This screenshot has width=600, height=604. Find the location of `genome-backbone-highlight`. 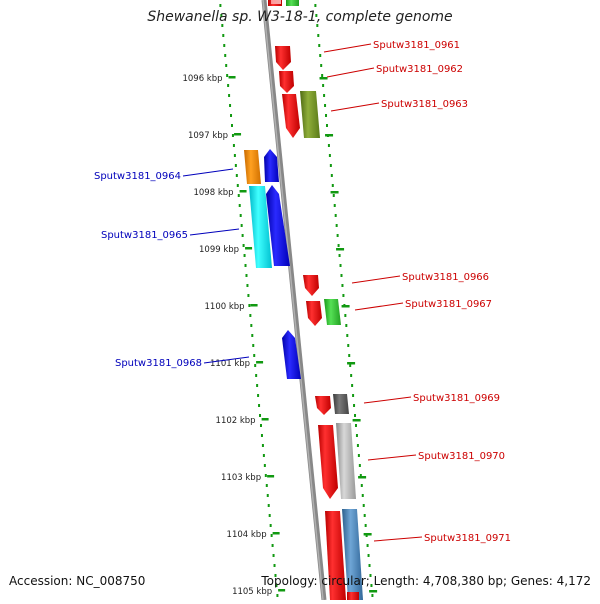

genome-backbone-highlight is located at coordinates (293, 300).